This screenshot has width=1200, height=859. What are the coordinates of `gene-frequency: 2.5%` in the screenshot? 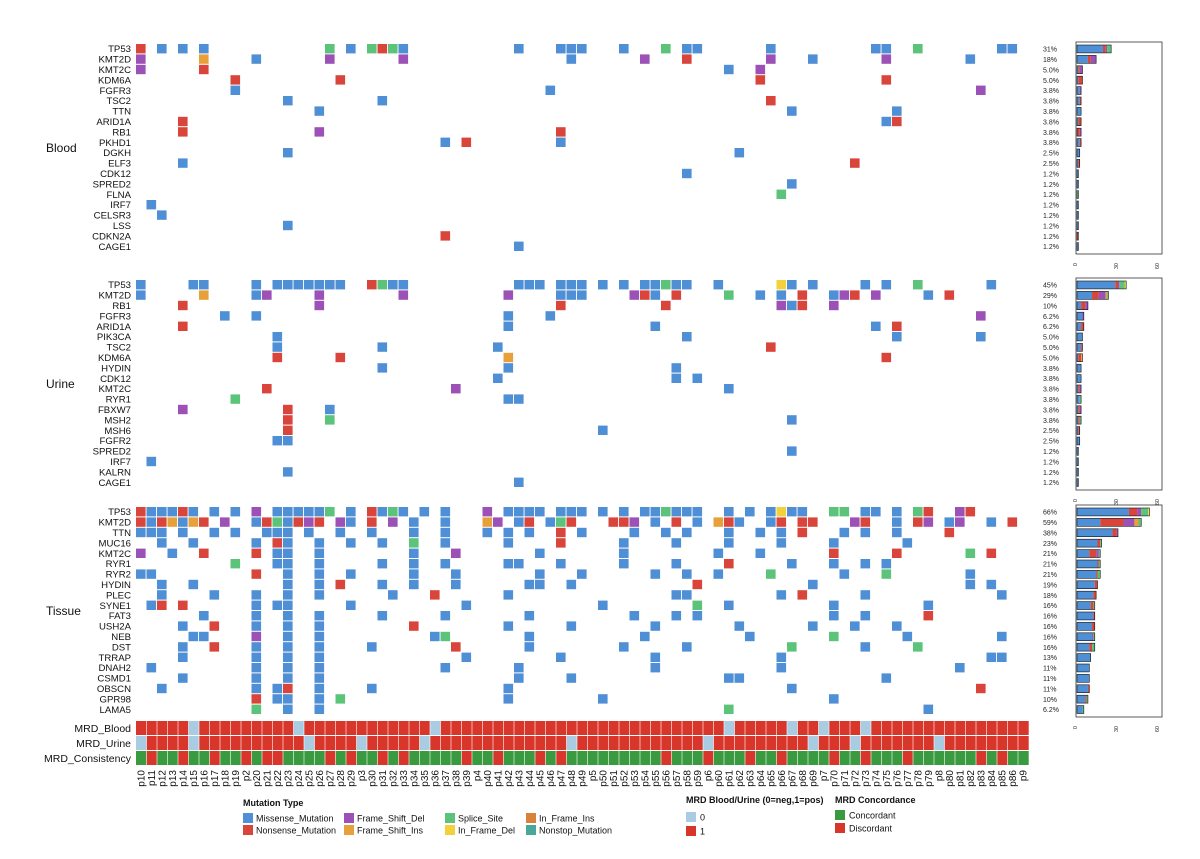 It's located at (1051, 431).